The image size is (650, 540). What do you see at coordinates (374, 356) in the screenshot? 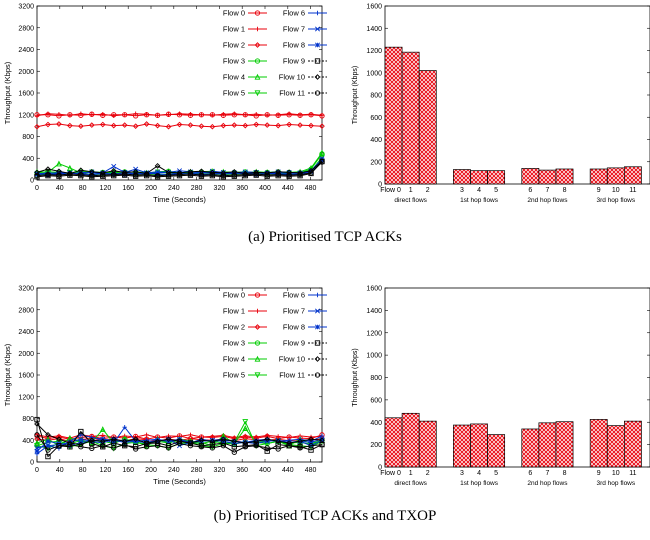
I see `y-tick-label: 1000` at bounding box center [374, 356].